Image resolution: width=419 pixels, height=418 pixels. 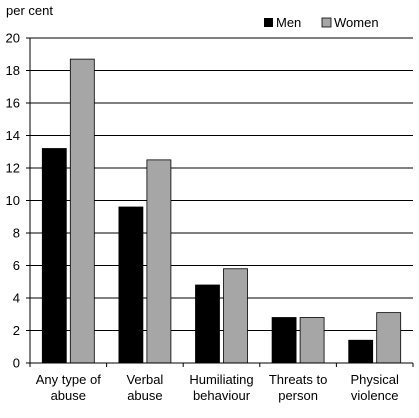 What do you see at coordinates (374, 379) in the screenshot?
I see `x-category-label: Physical` at bounding box center [374, 379].